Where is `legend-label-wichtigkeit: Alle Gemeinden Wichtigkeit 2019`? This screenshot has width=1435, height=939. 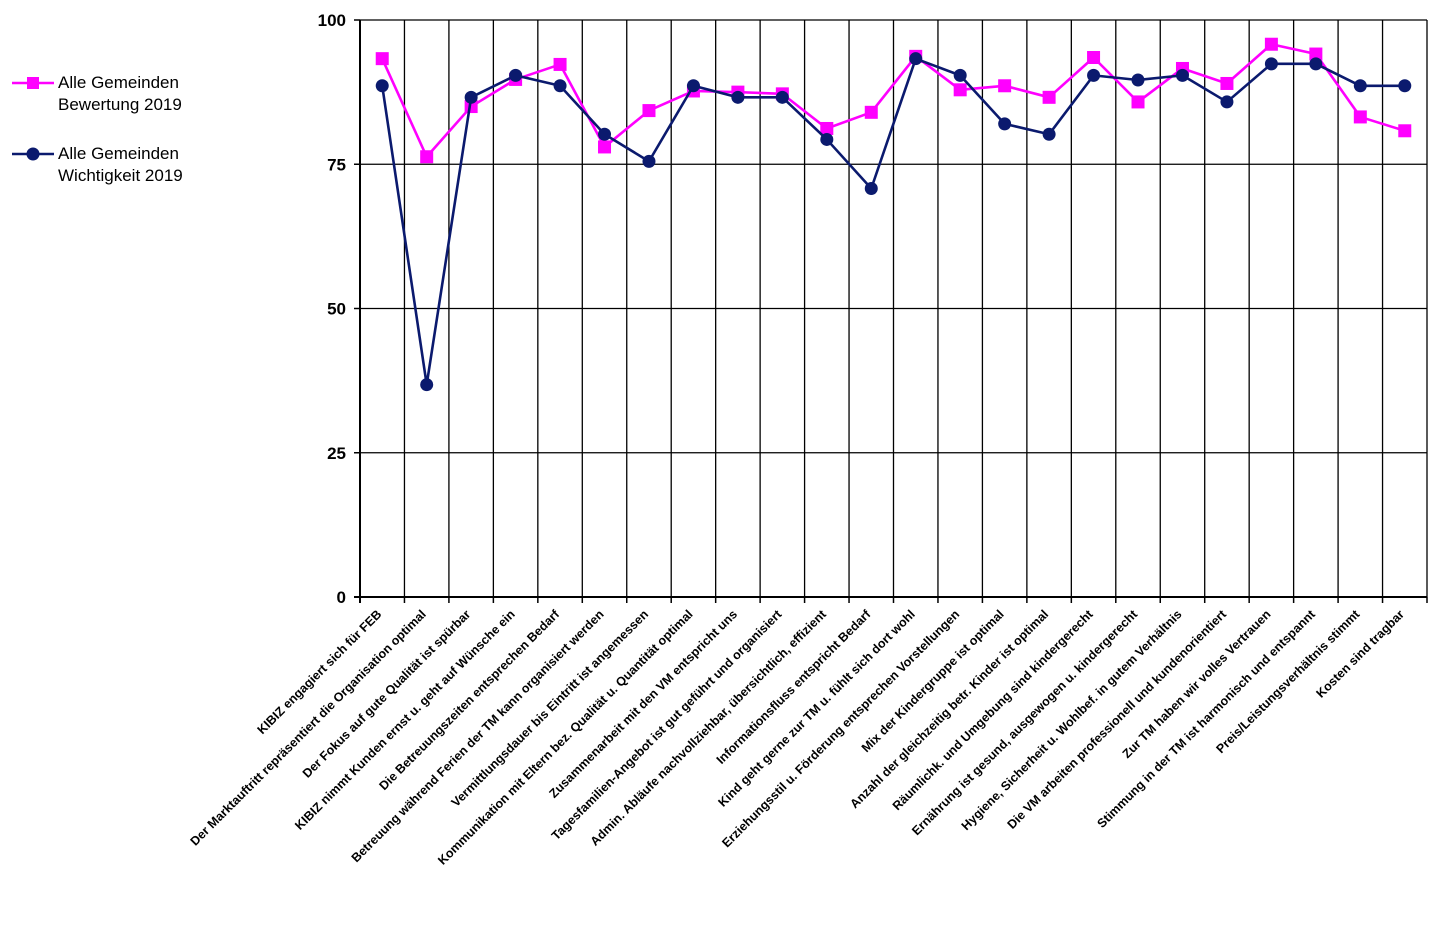
legend-label-wichtigkeit: Alle Gemeinden Wichtigkeit 2019 is located at coordinates (120, 164).